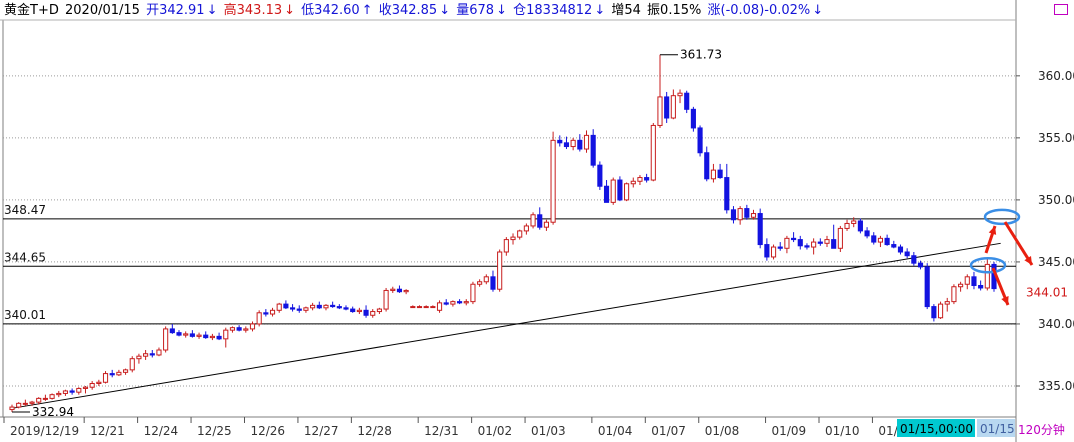 This screenshot has width=1074, height=442. Describe the element at coordinates (253, 10) in the screenshot. I see `high-price: 高343.13` at that location.